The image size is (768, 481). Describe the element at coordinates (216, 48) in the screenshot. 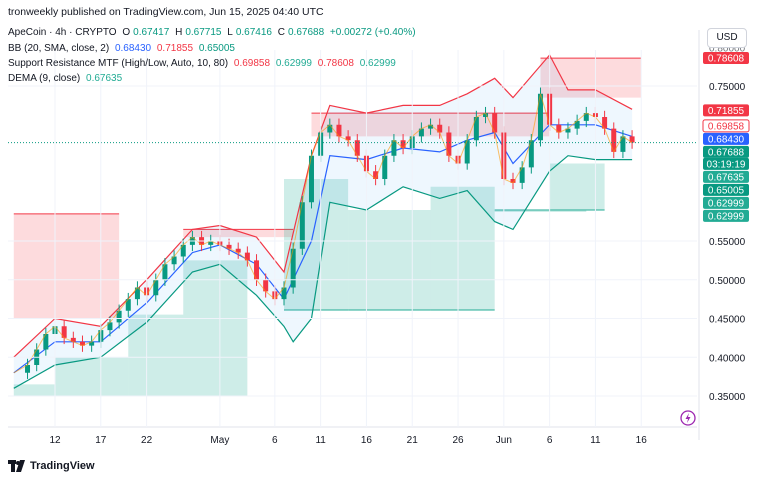

I see `bb-lower-value: 0.65005` at that location.